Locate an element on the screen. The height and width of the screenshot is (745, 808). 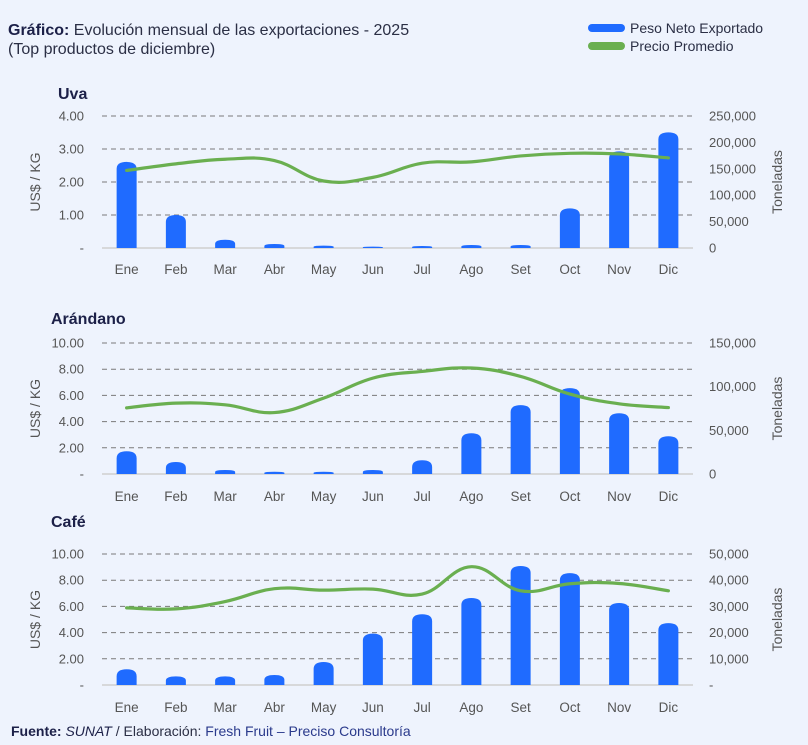
legend-item-peso: Peso Neto Exportado is located at coordinates (675, 28).